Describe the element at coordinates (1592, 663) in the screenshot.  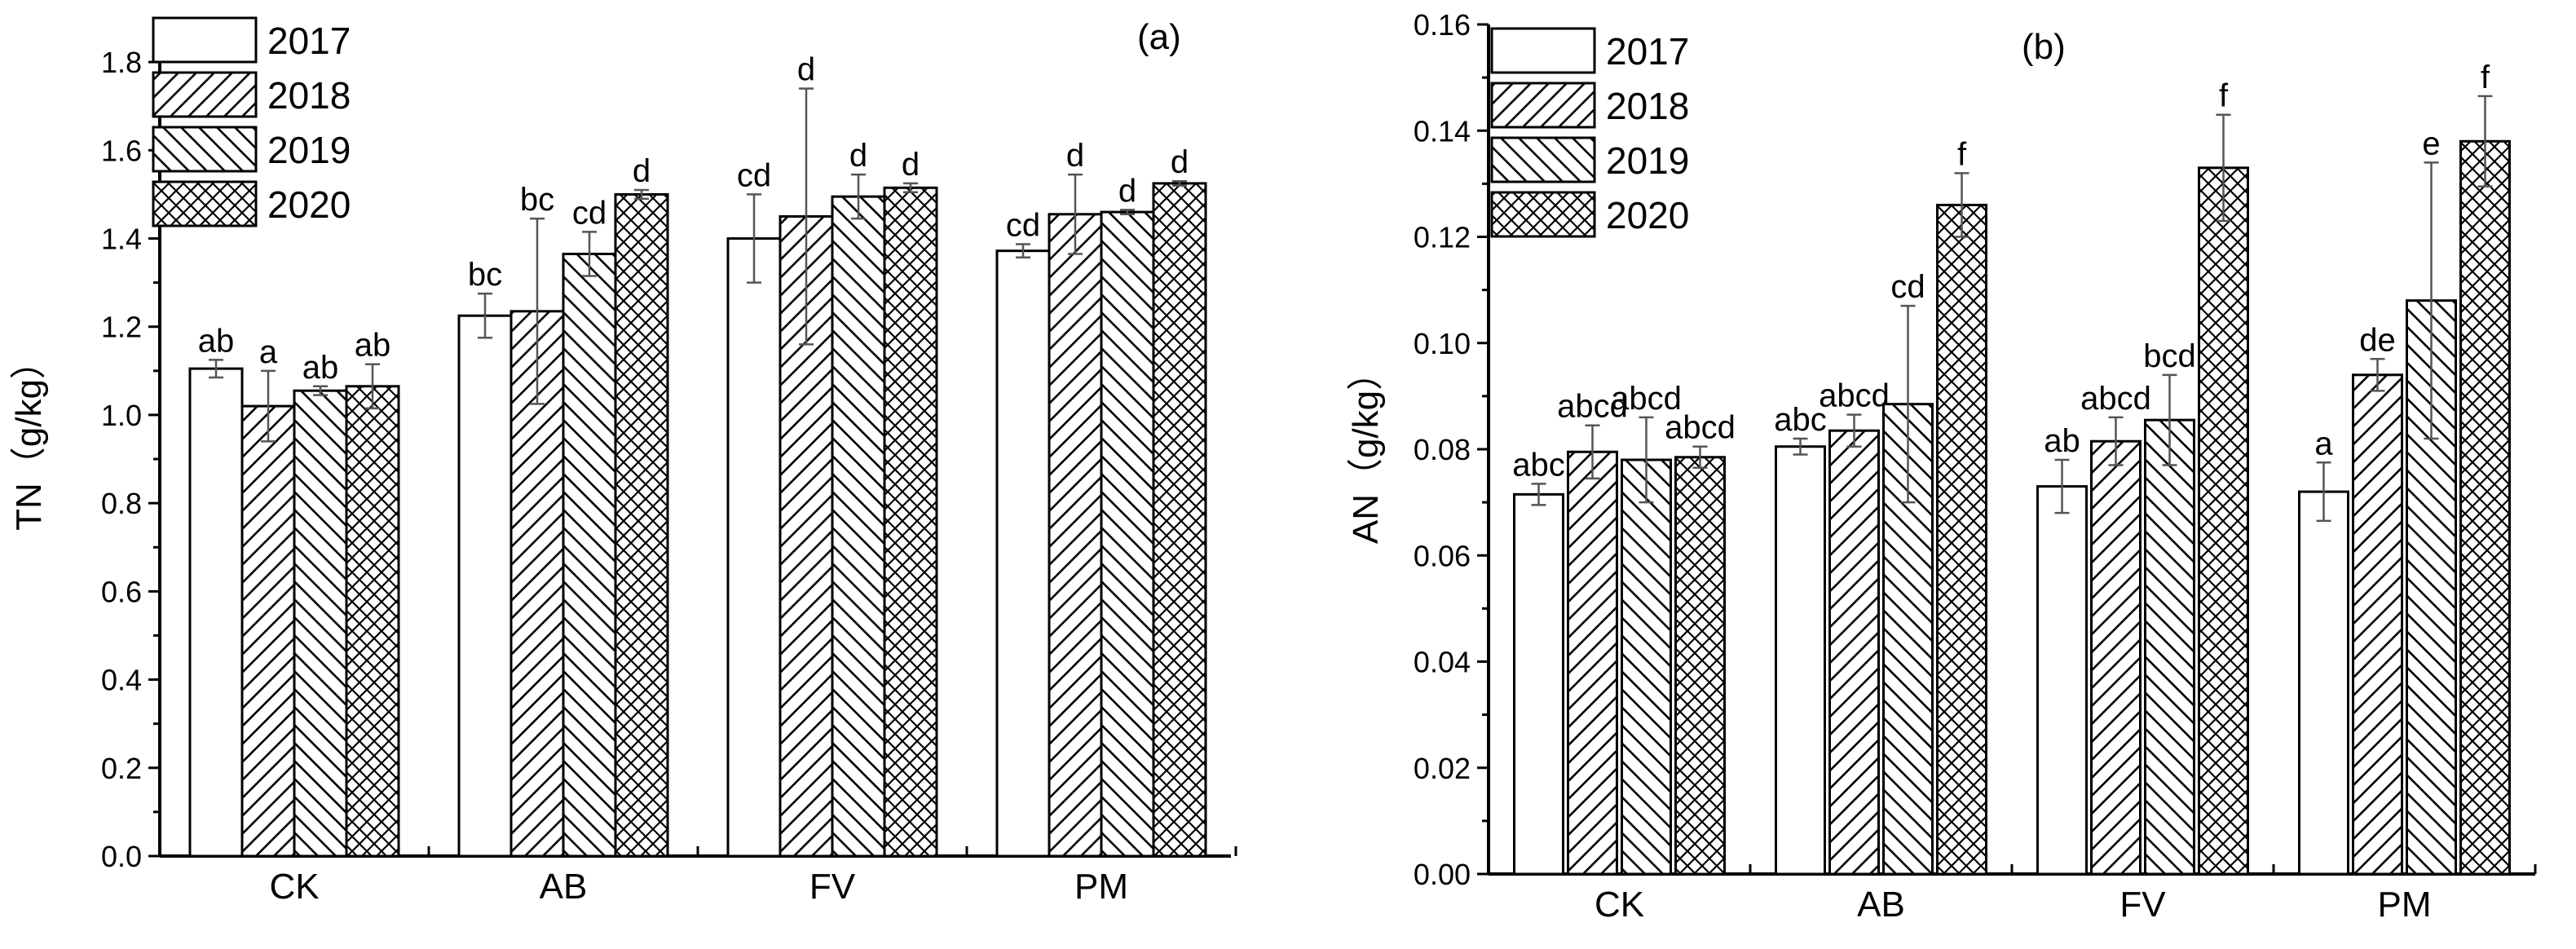
I see `bar-b-CK-2018` at that location.